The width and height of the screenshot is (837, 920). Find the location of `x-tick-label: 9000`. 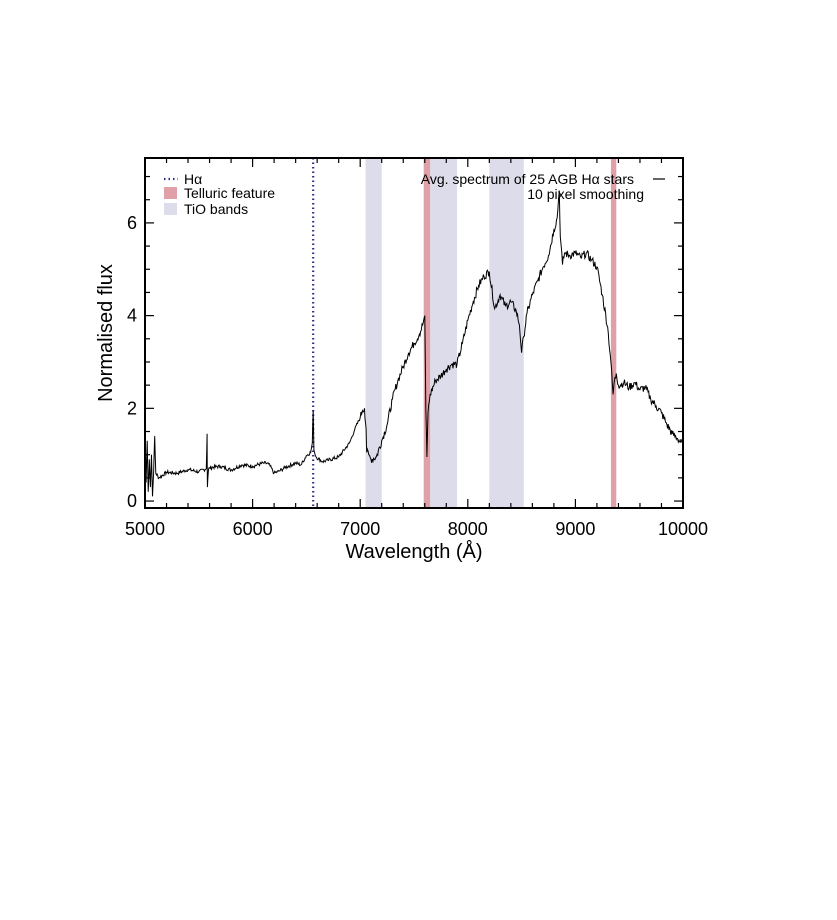

x-tick-label: 9000 is located at coordinates (575, 529).